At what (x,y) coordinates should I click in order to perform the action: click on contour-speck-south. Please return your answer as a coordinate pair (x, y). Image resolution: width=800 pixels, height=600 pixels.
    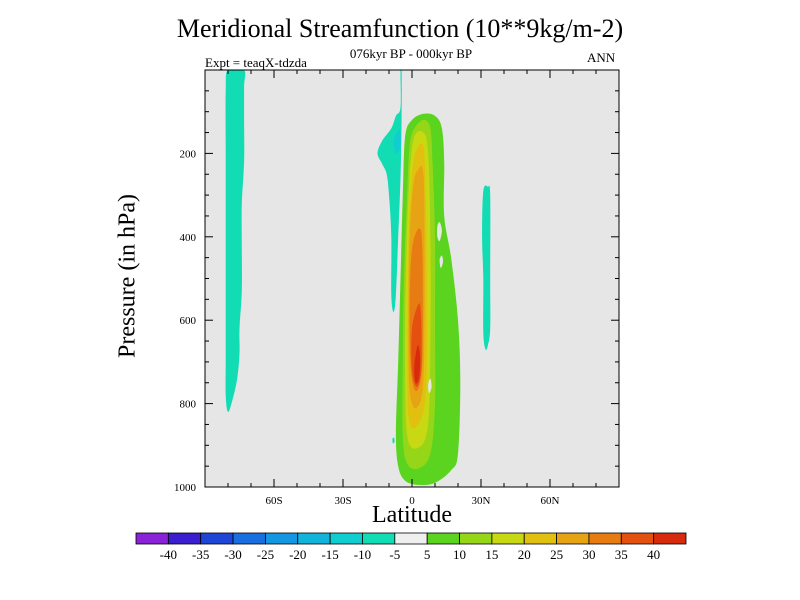
    Looking at the image, I should click on (393, 440).